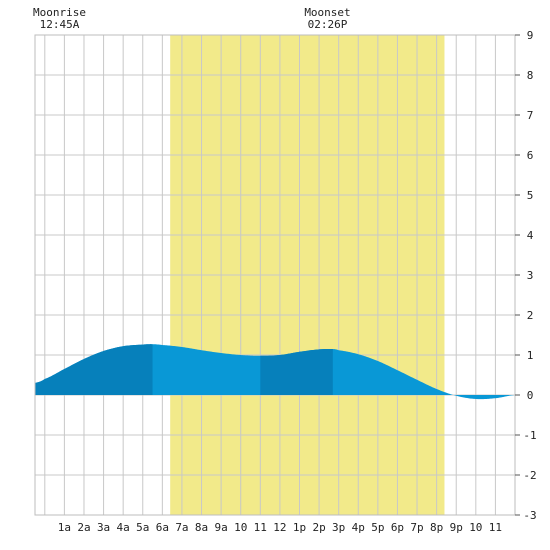 The image size is (550, 550). Describe the element at coordinates (299, 527) in the screenshot. I see `x-tick-label: 1p` at that location.